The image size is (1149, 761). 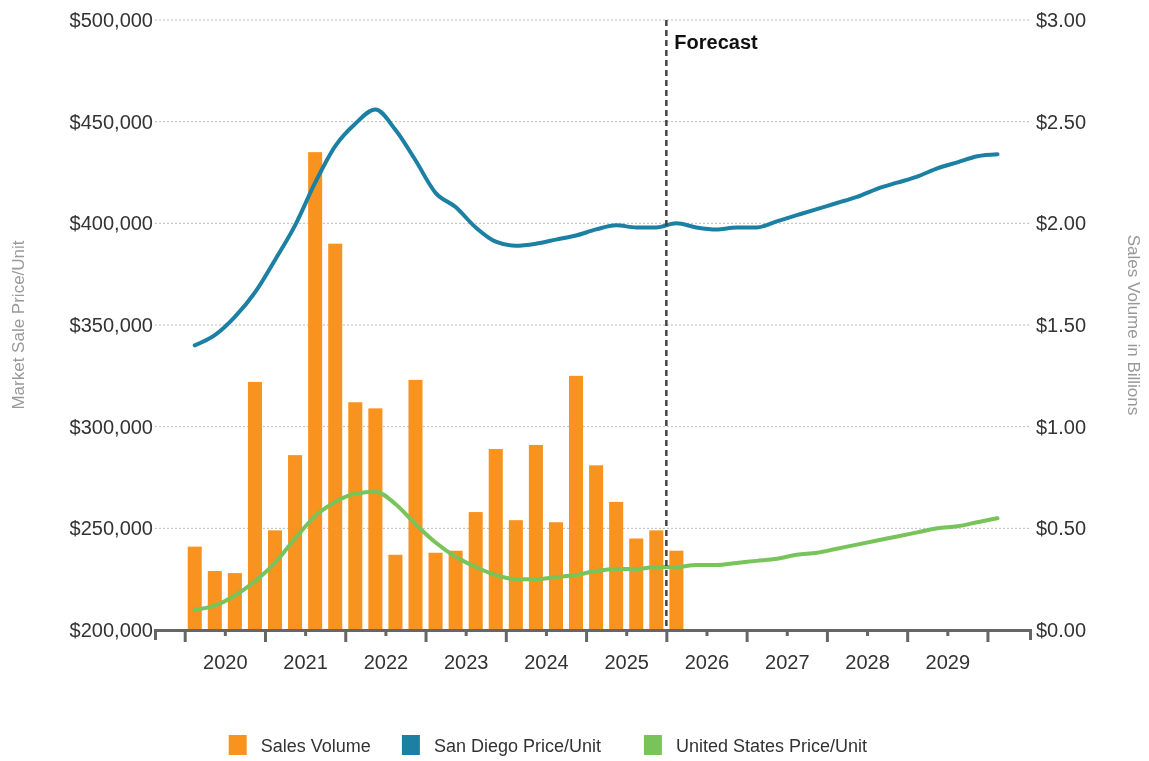 I want to click on x-tick-label: 2020, so click(x=225, y=662).